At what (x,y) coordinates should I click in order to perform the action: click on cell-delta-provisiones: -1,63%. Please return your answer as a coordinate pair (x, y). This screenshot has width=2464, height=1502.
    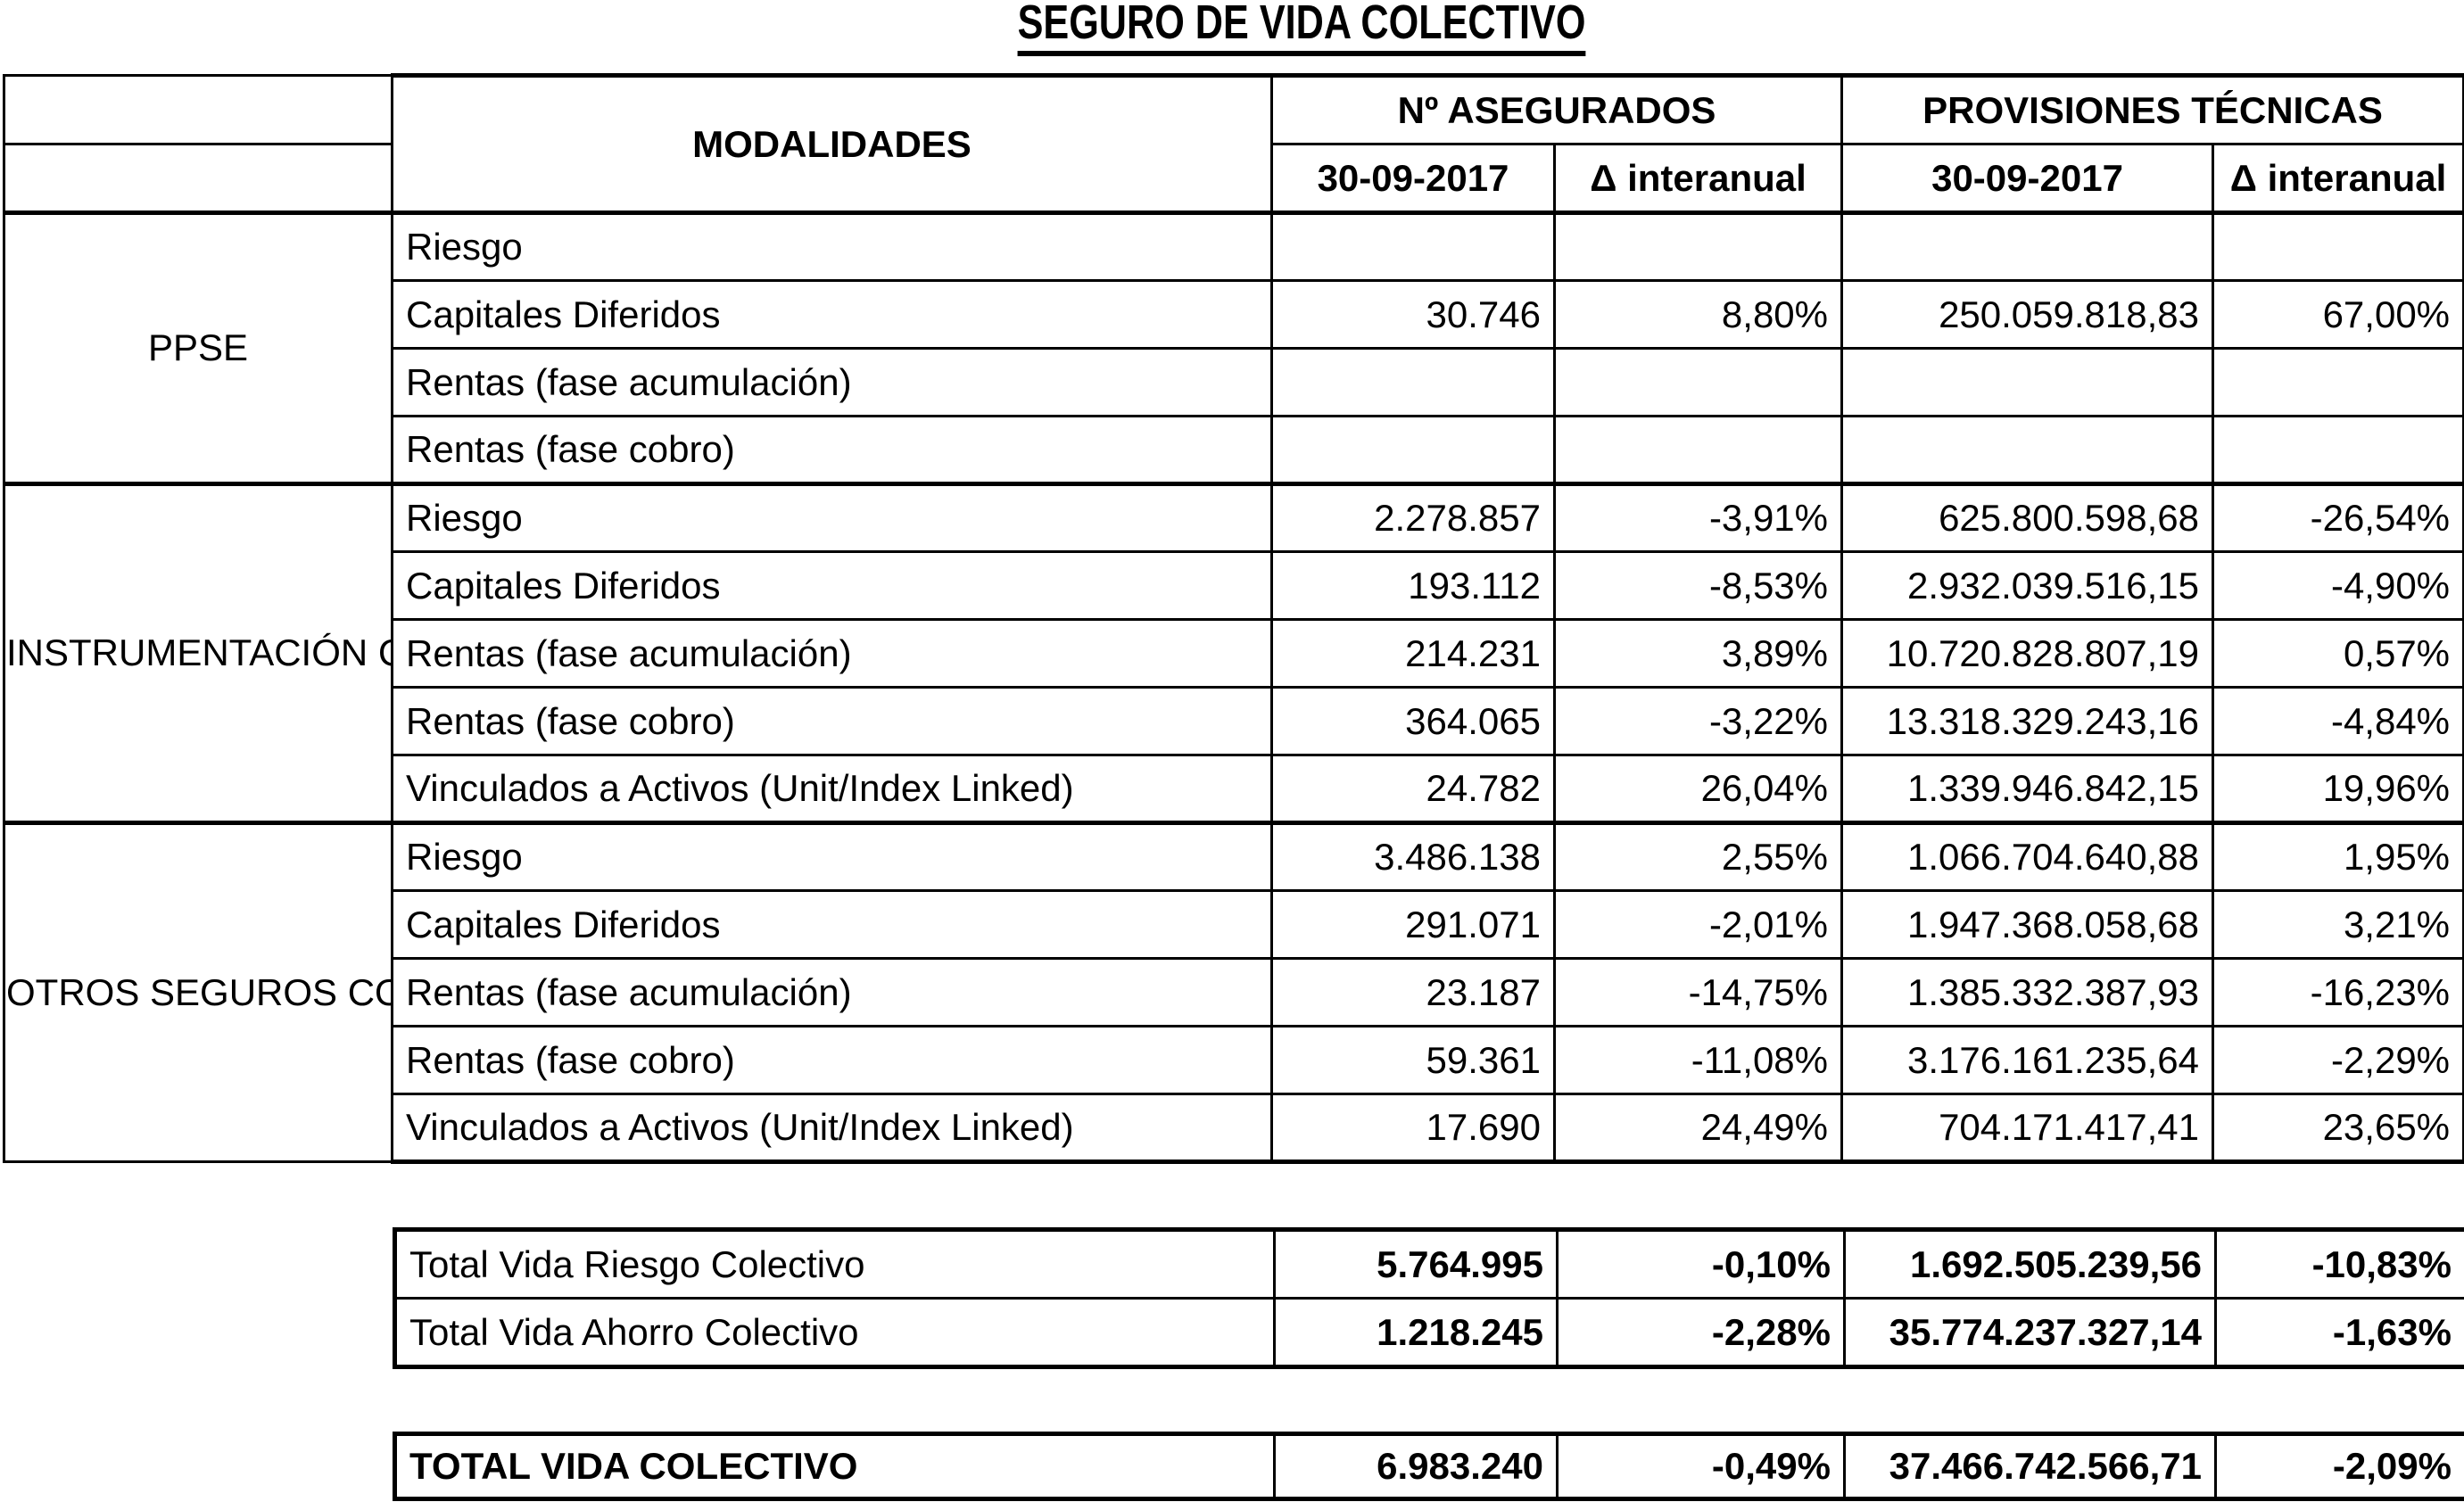
    Looking at the image, I should click on (2339, 1333).